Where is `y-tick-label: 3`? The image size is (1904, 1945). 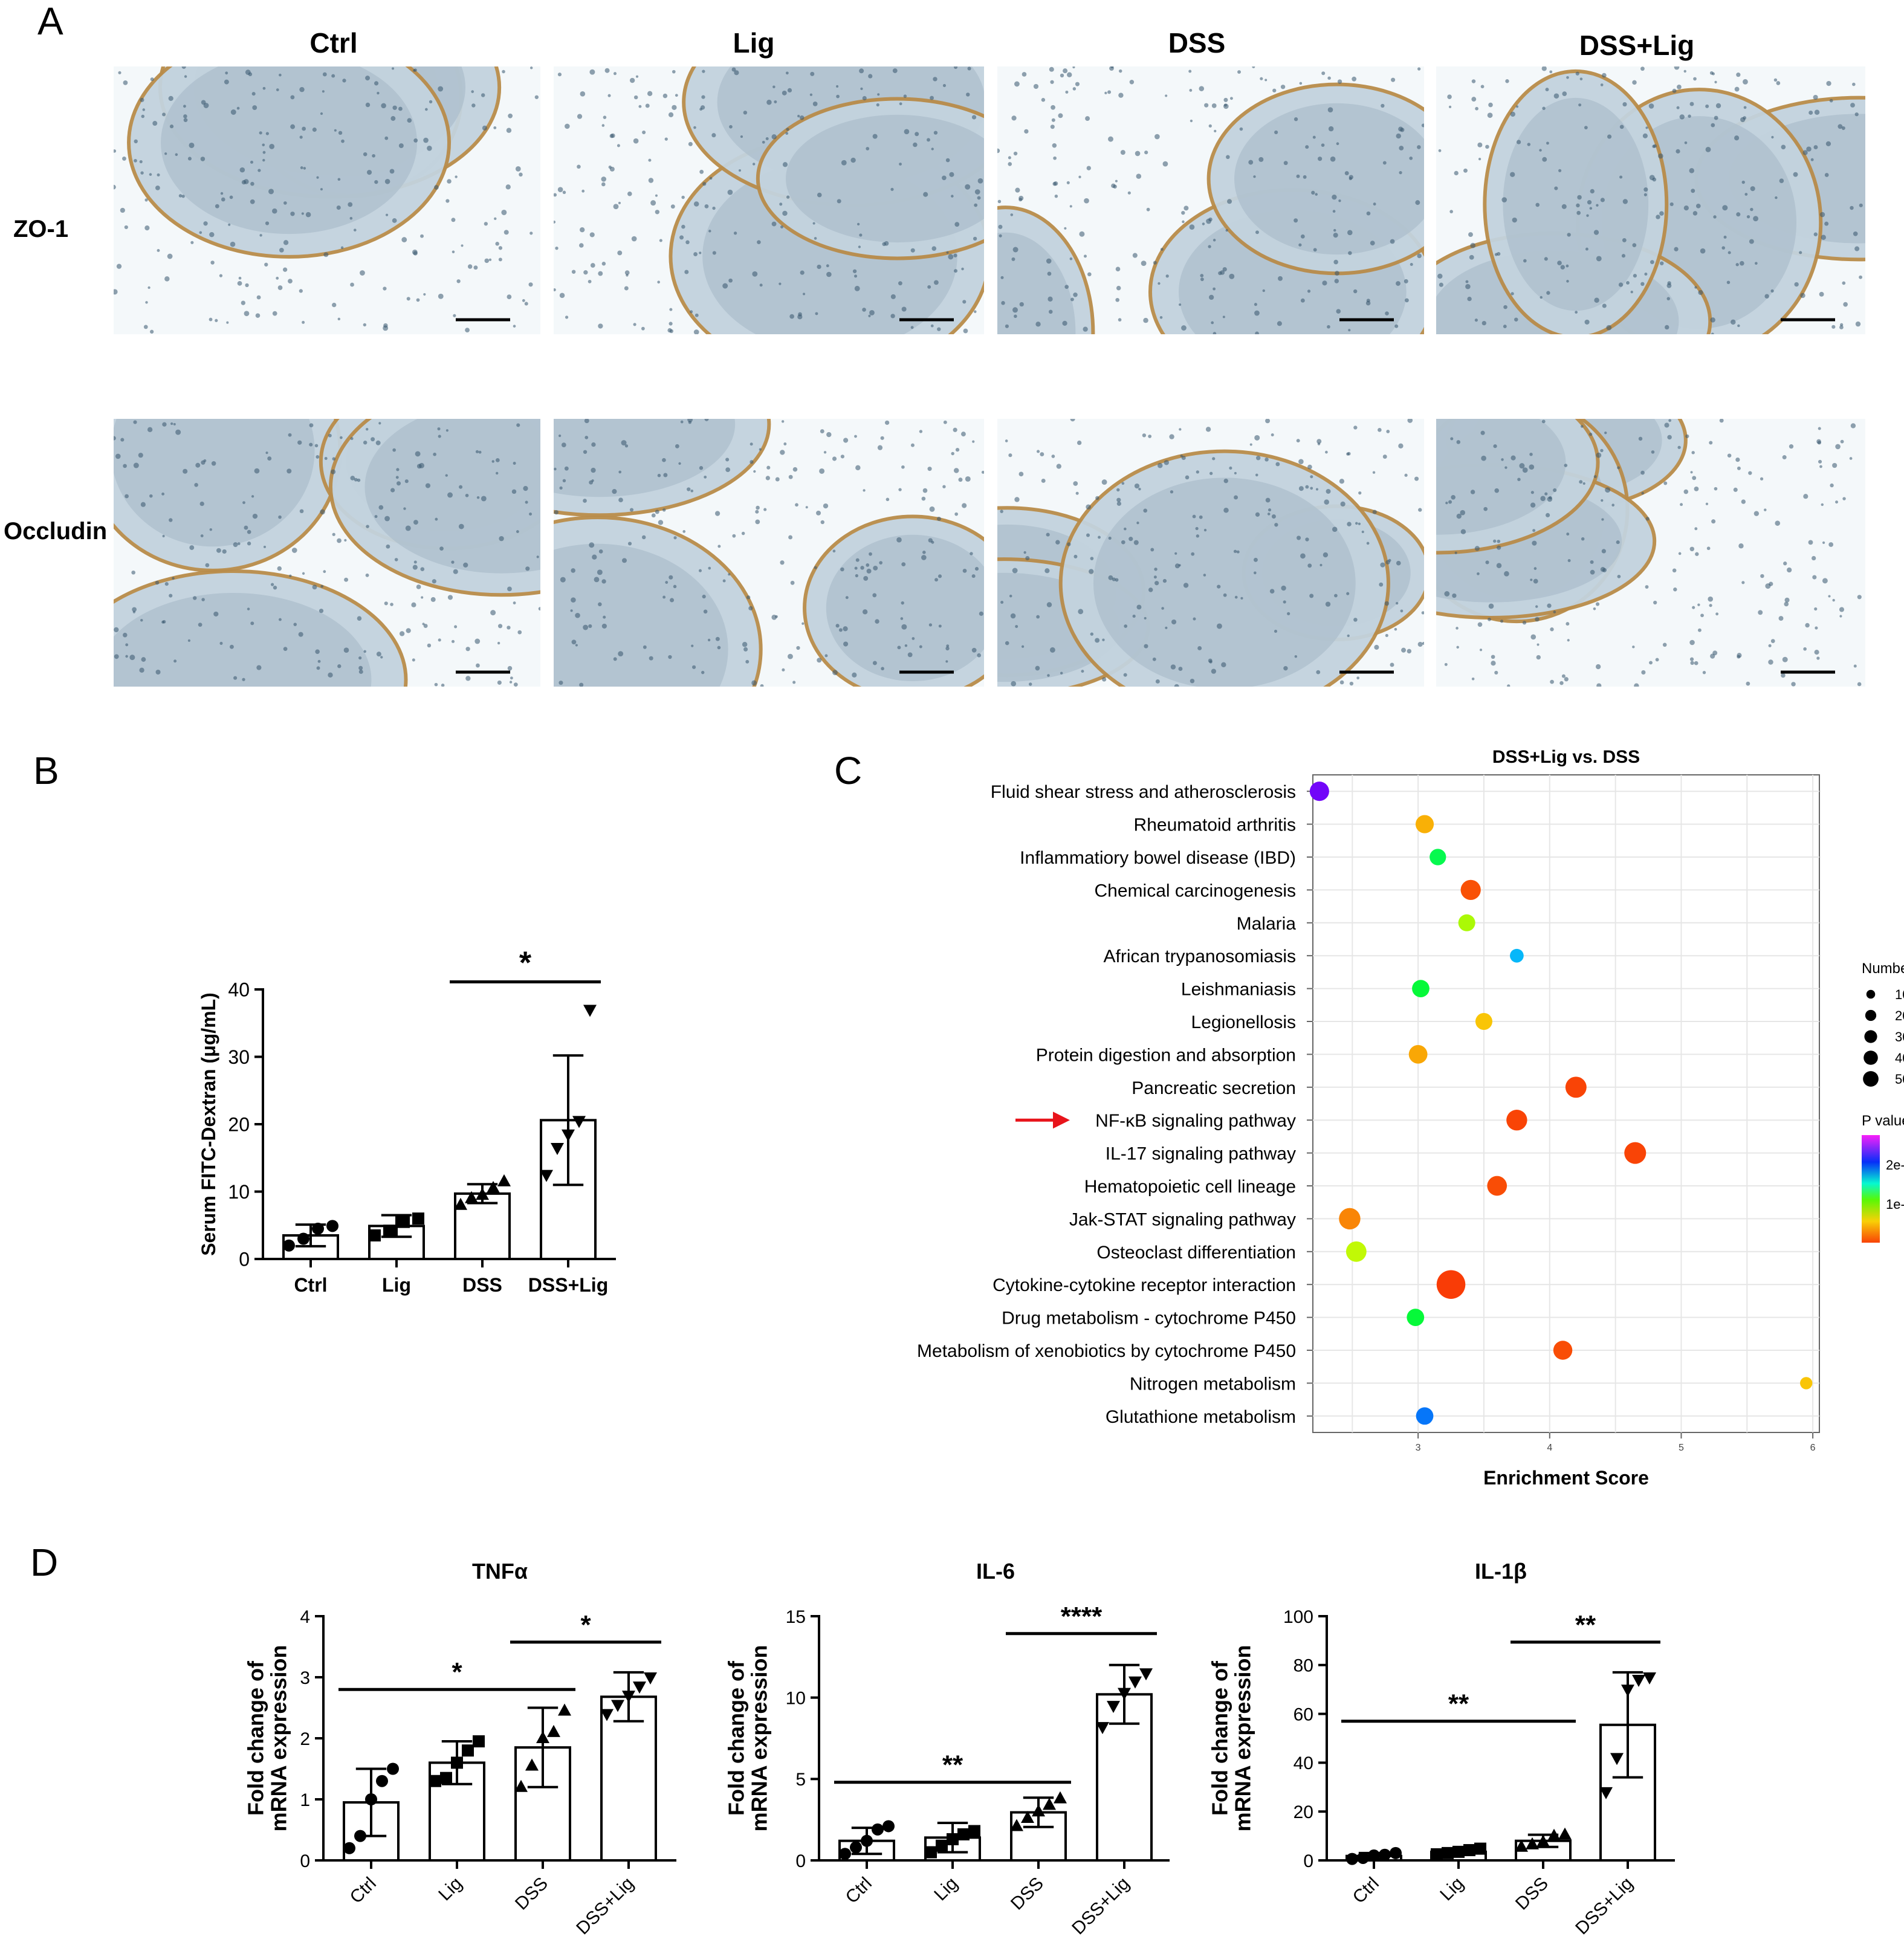 y-tick-label: 3 is located at coordinates (305, 1678).